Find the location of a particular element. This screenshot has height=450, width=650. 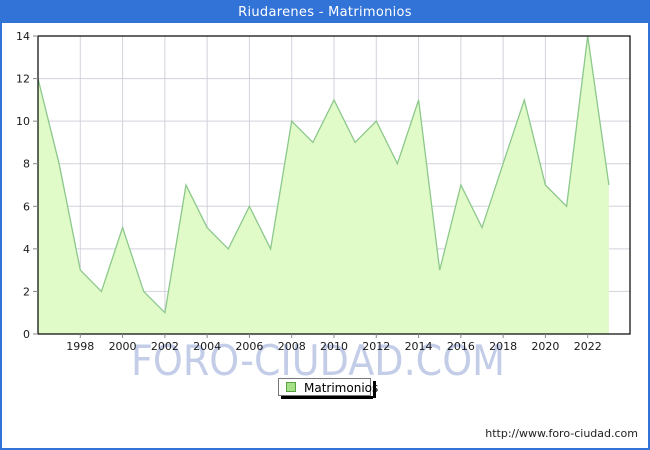

y-axis-label: 8 is located at coordinates (26, 164).